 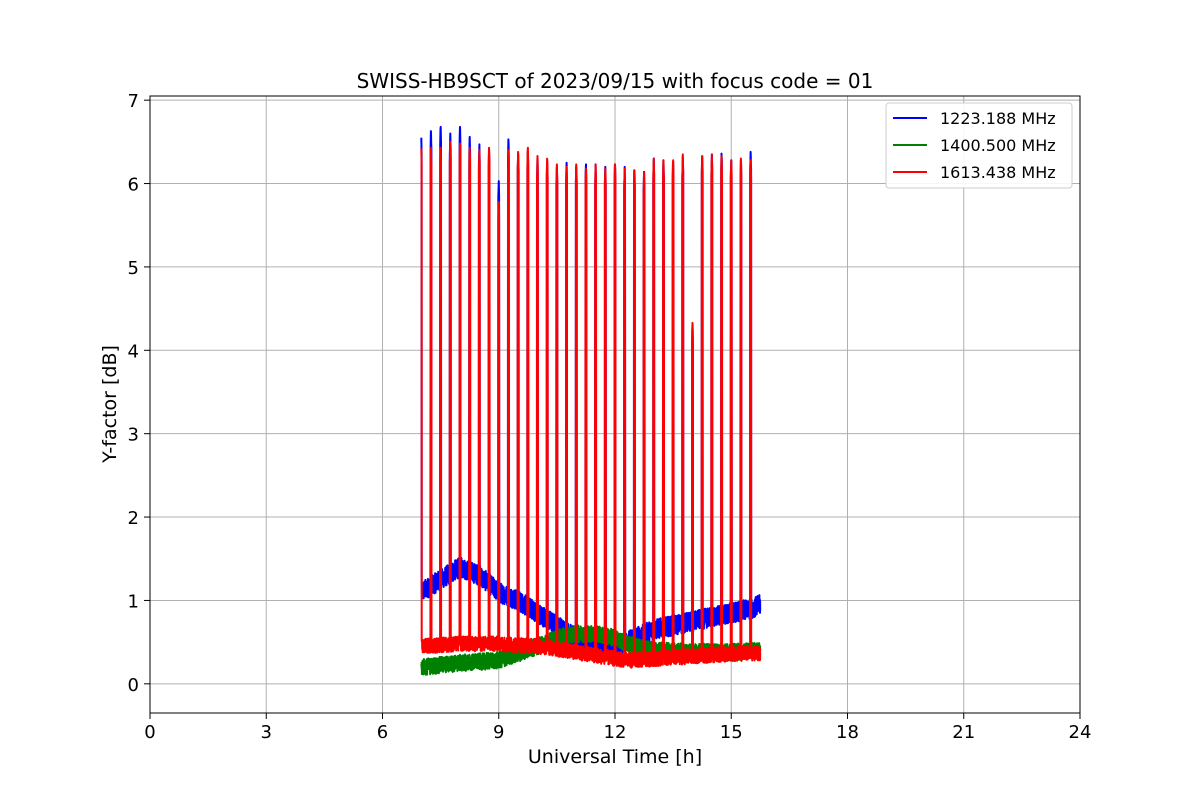 What do you see at coordinates (615, 757) in the screenshot?
I see `x-axis-label: Universal Time [h]` at bounding box center [615, 757].